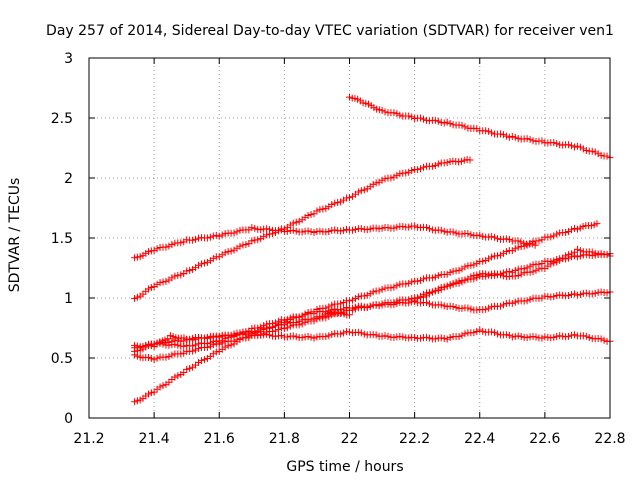 The width and height of the screenshot is (640, 480). I want to click on y-tick-label: 2, so click(68, 179).